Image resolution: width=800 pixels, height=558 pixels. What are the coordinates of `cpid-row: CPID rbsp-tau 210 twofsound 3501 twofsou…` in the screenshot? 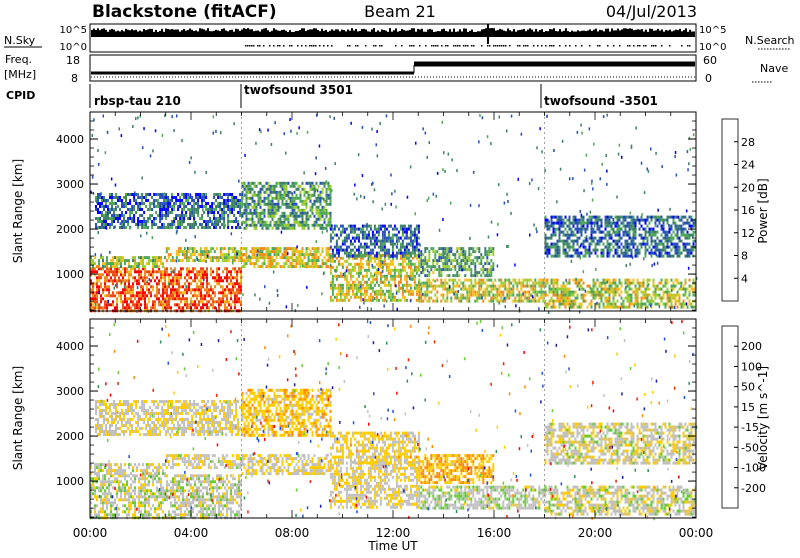 It's located at (332, 95).